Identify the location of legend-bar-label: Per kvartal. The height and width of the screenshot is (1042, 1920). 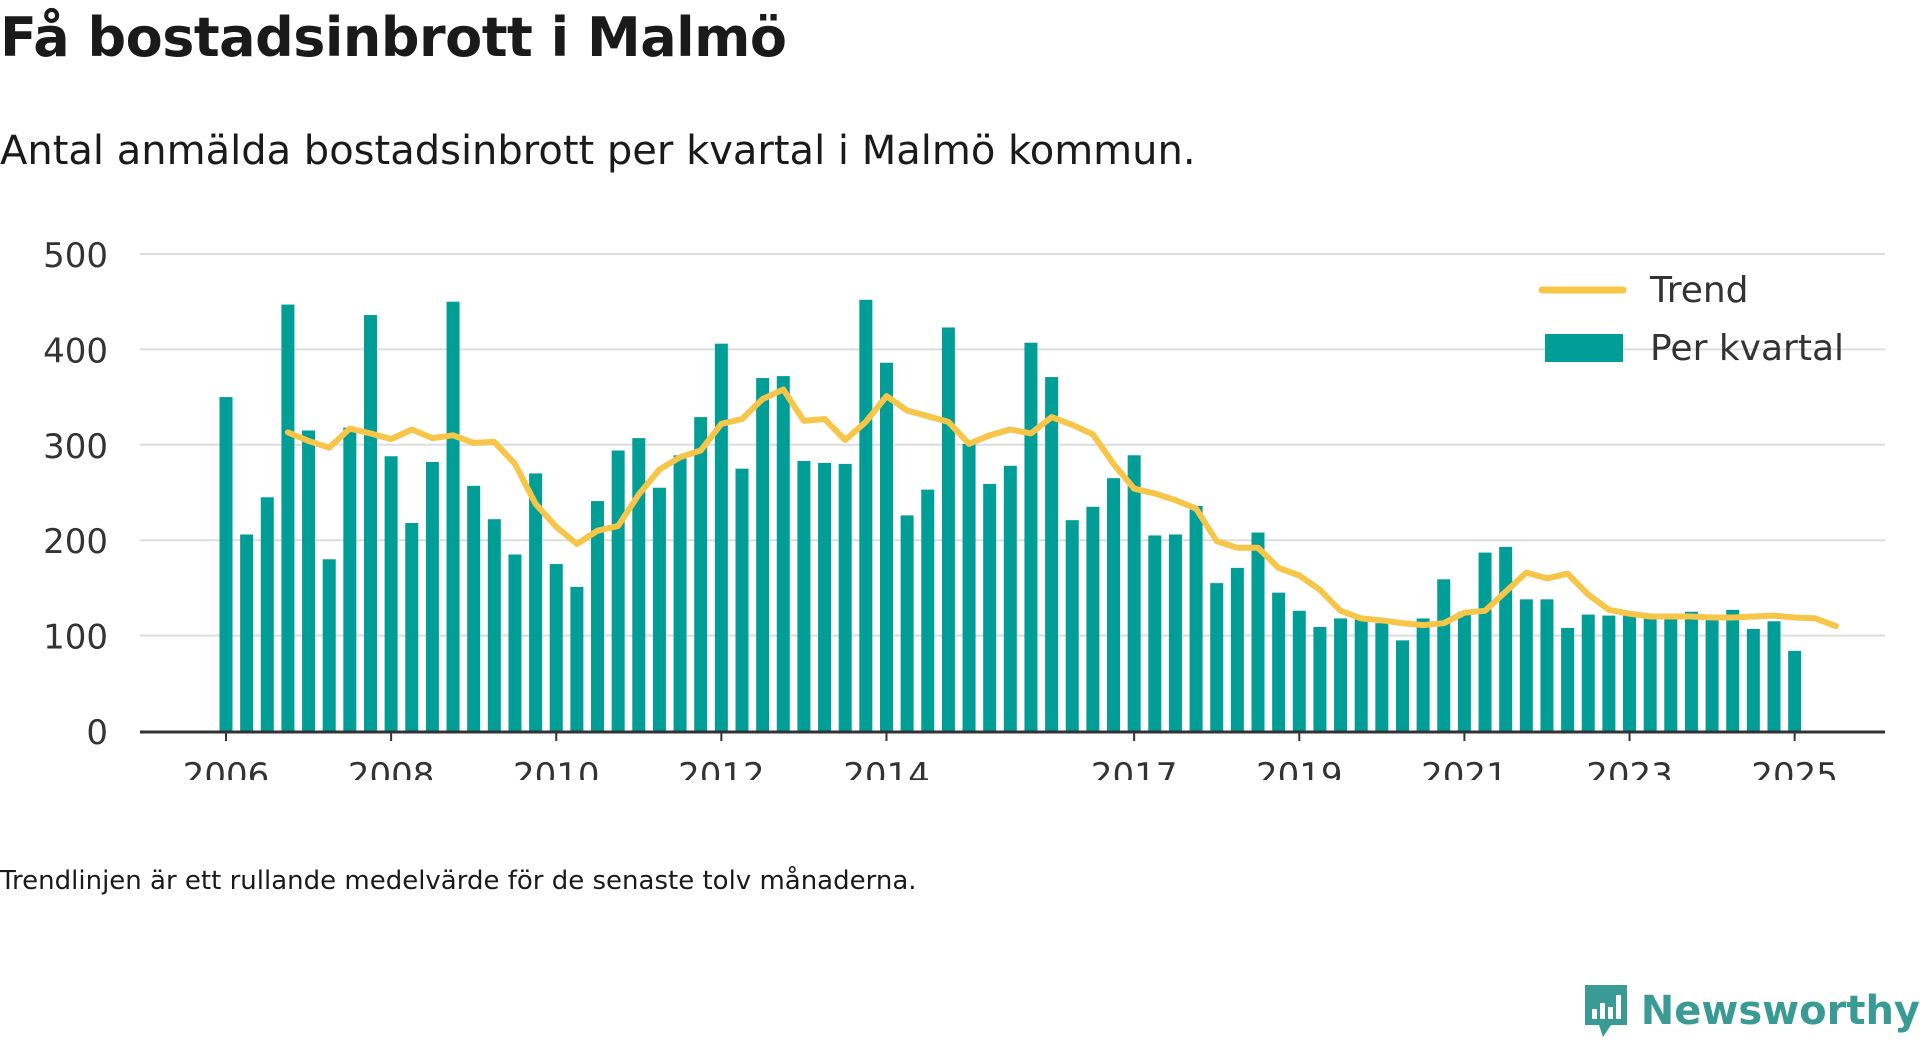
(1747, 348).